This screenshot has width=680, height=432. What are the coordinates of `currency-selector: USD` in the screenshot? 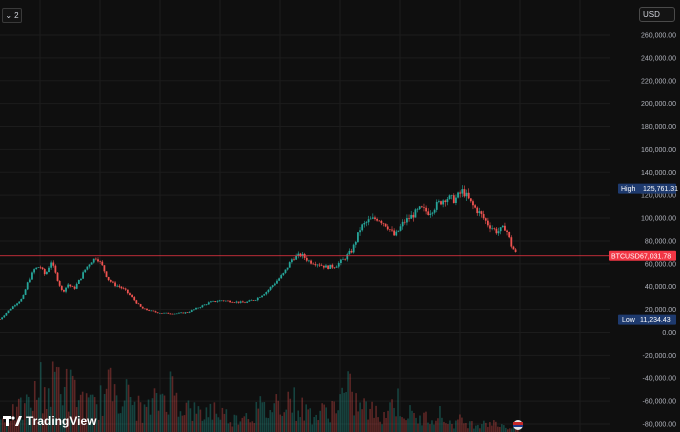 It's located at (657, 14).